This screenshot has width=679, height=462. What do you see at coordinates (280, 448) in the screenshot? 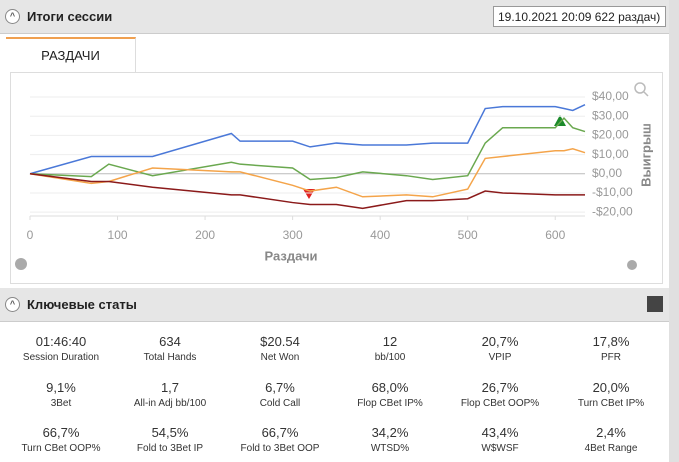
I see `stat-label: Fold to 3Bet OOP` at bounding box center [280, 448].